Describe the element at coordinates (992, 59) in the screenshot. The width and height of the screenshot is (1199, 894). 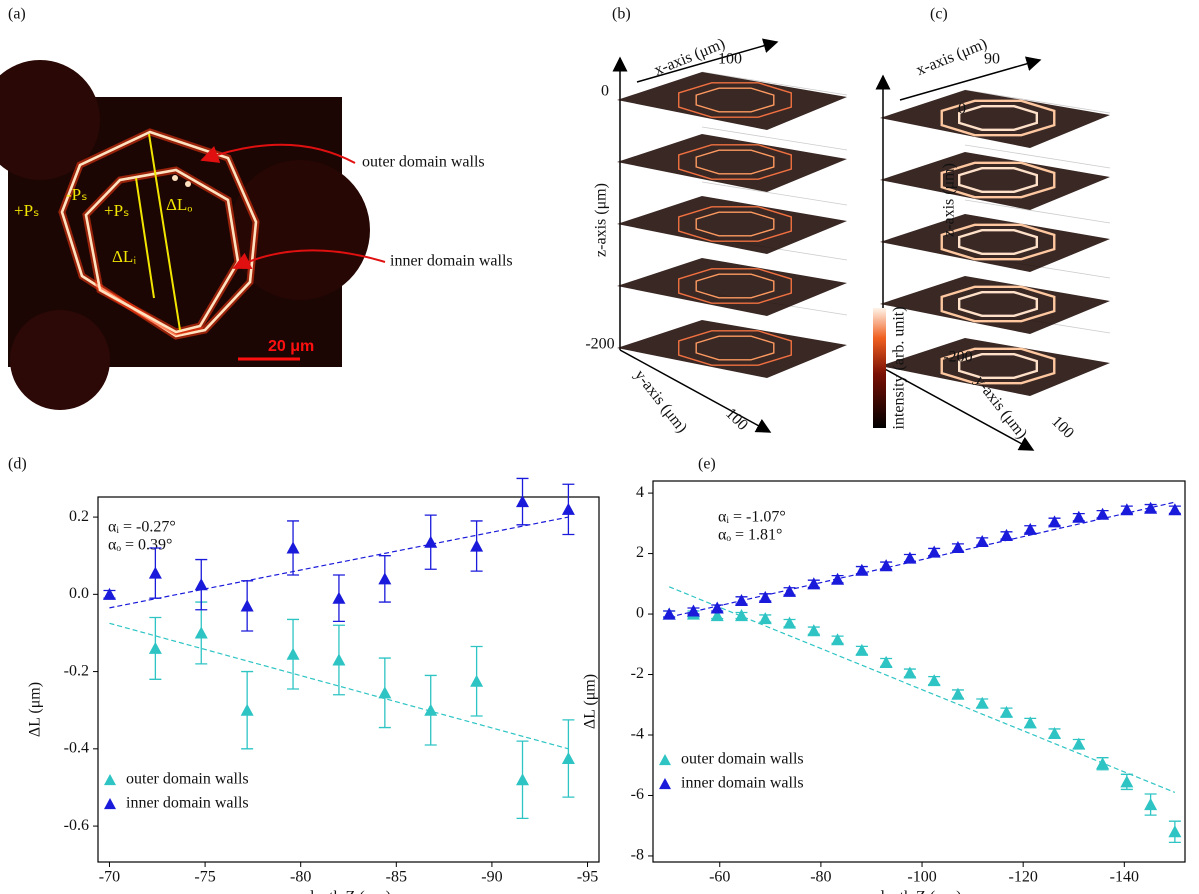
I see `axis-tick-label: 90` at that location.